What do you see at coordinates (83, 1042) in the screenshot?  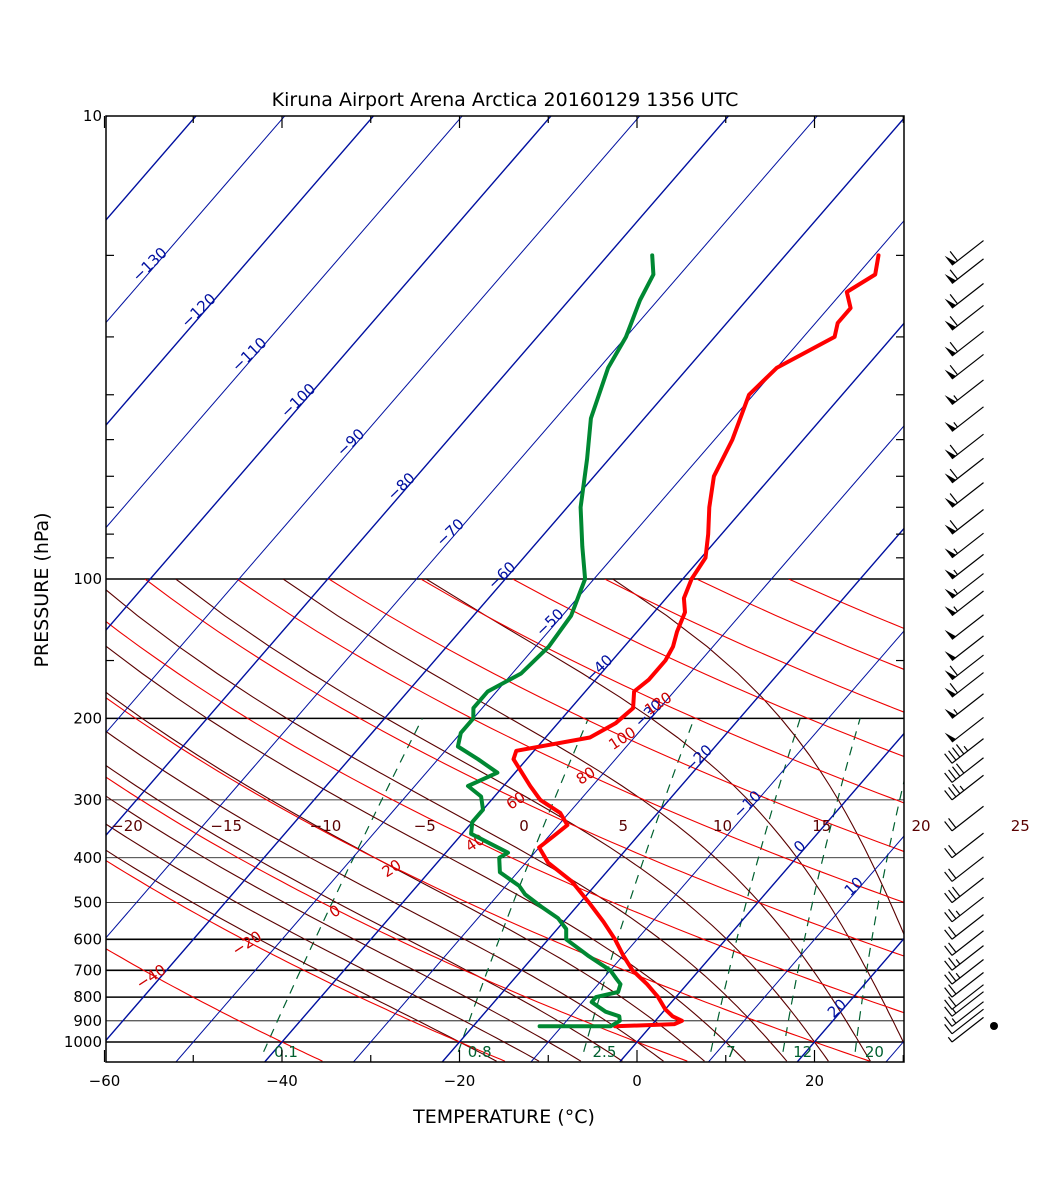 I see `pressure-tick-label: 1000` at bounding box center [83, 1042].